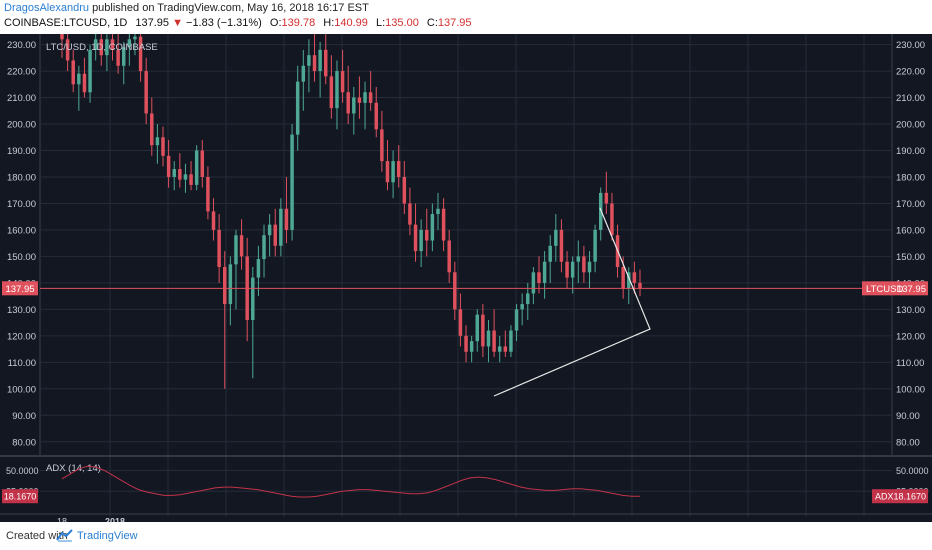 The height and width of the screenshot is (550, 932). I want to click on tradingview-brand-link: TradingView, so click(107, 536).